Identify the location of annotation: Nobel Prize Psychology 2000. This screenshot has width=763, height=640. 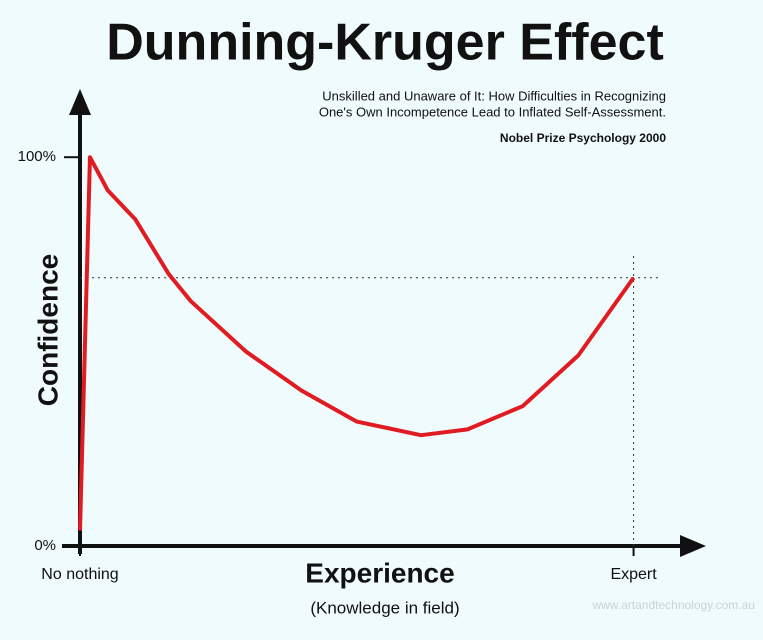
(583, 138).